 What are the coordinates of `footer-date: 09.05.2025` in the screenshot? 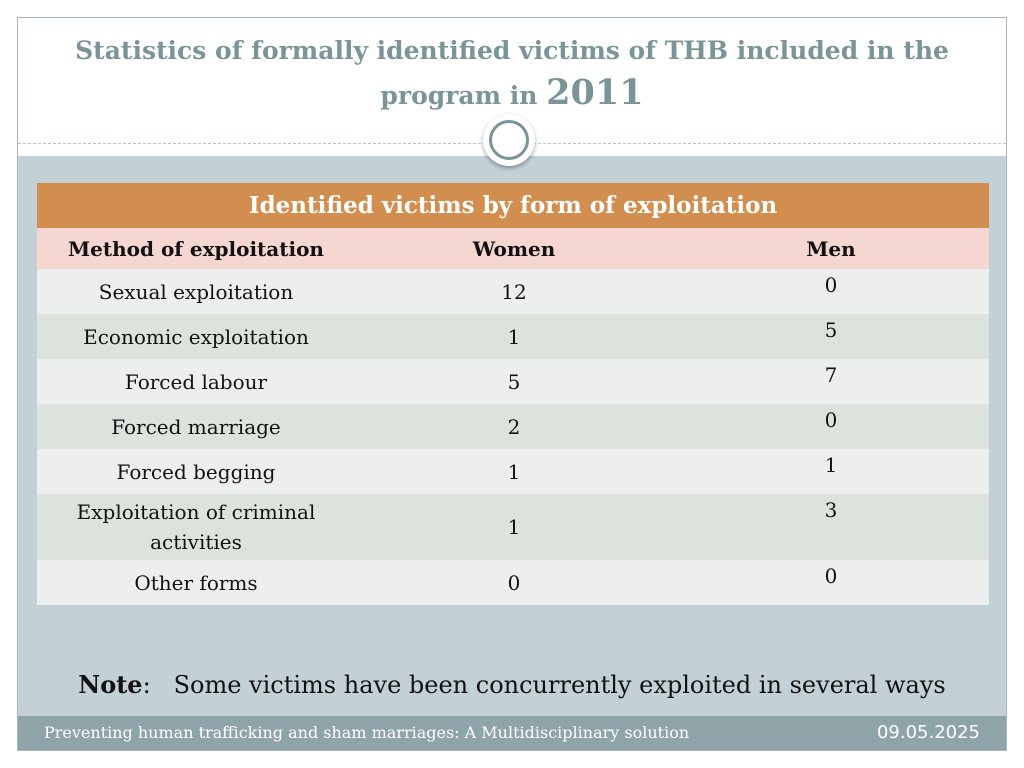 It's located at (928, 732).